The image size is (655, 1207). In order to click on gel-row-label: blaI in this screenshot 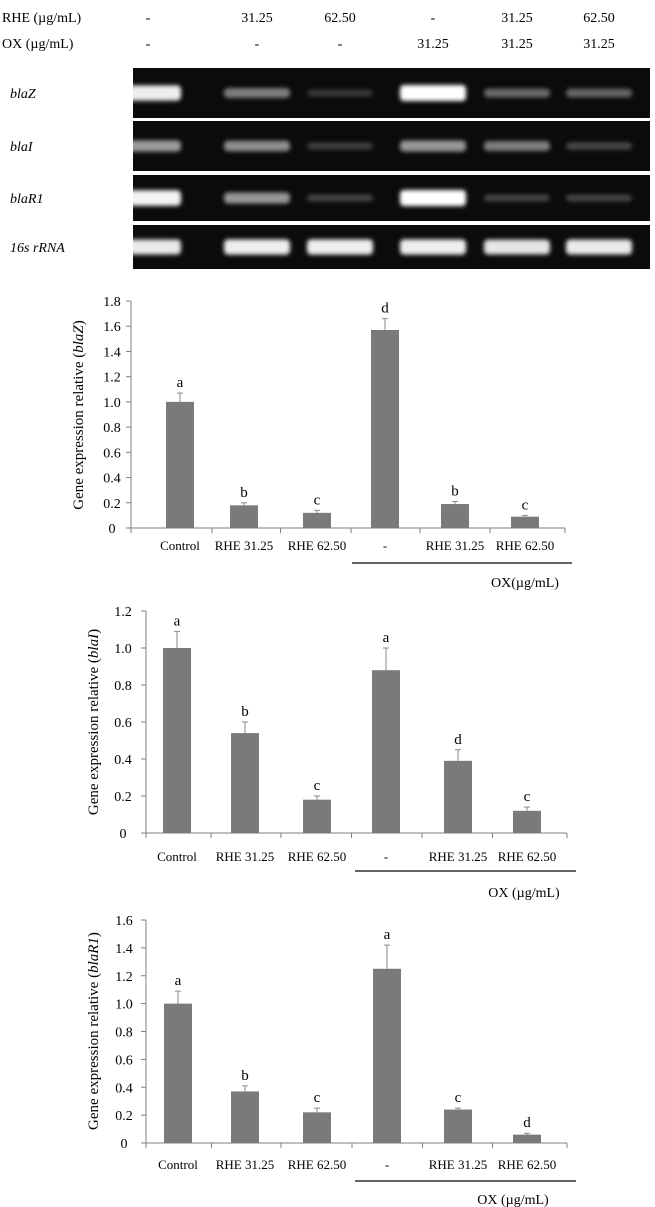, I will do `click(22, 147)`.